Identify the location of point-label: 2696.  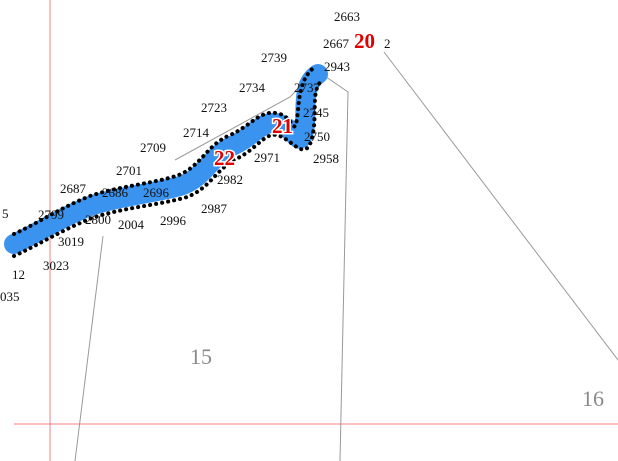
(156, 192).